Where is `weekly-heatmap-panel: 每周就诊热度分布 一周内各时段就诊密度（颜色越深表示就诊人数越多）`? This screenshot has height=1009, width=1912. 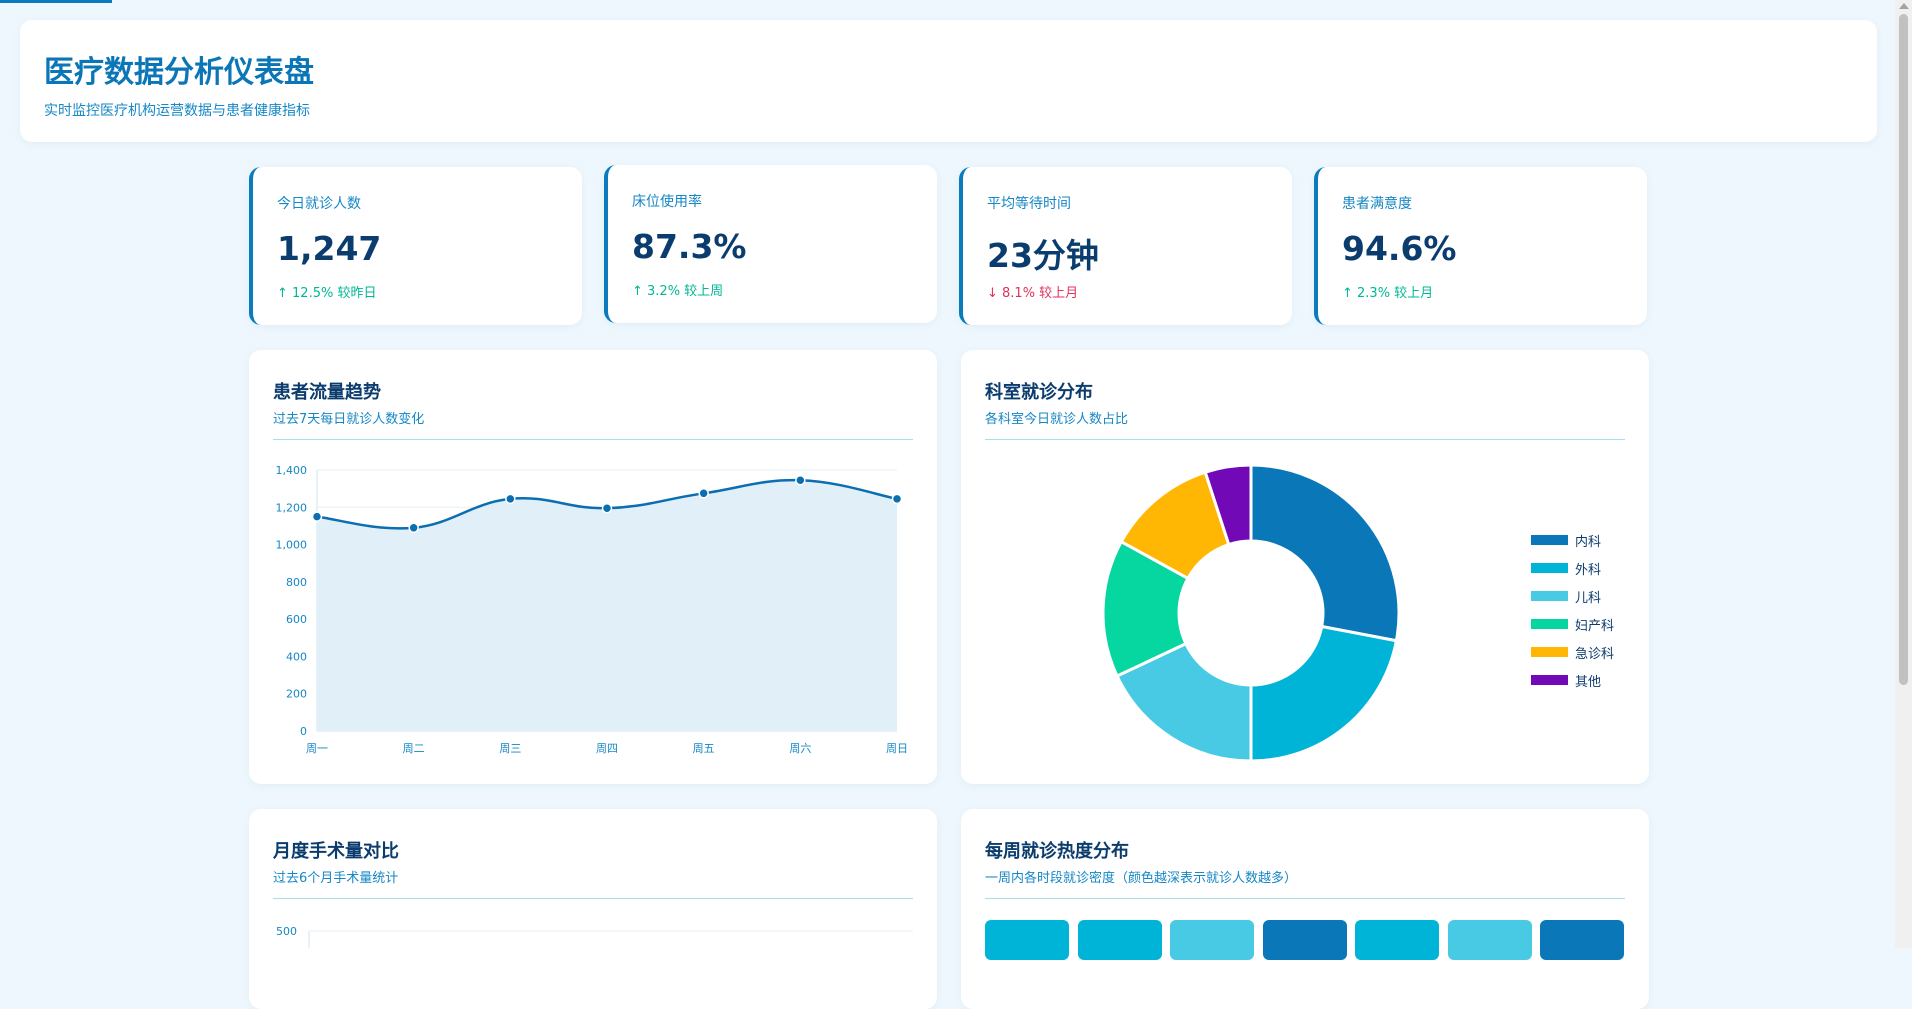 weekly-heatmap-panel: 每周就诊热度分布 一周内各时段就诊密度（颜色越深表示就诊人数越多） is located at coordinates (1305, 909).